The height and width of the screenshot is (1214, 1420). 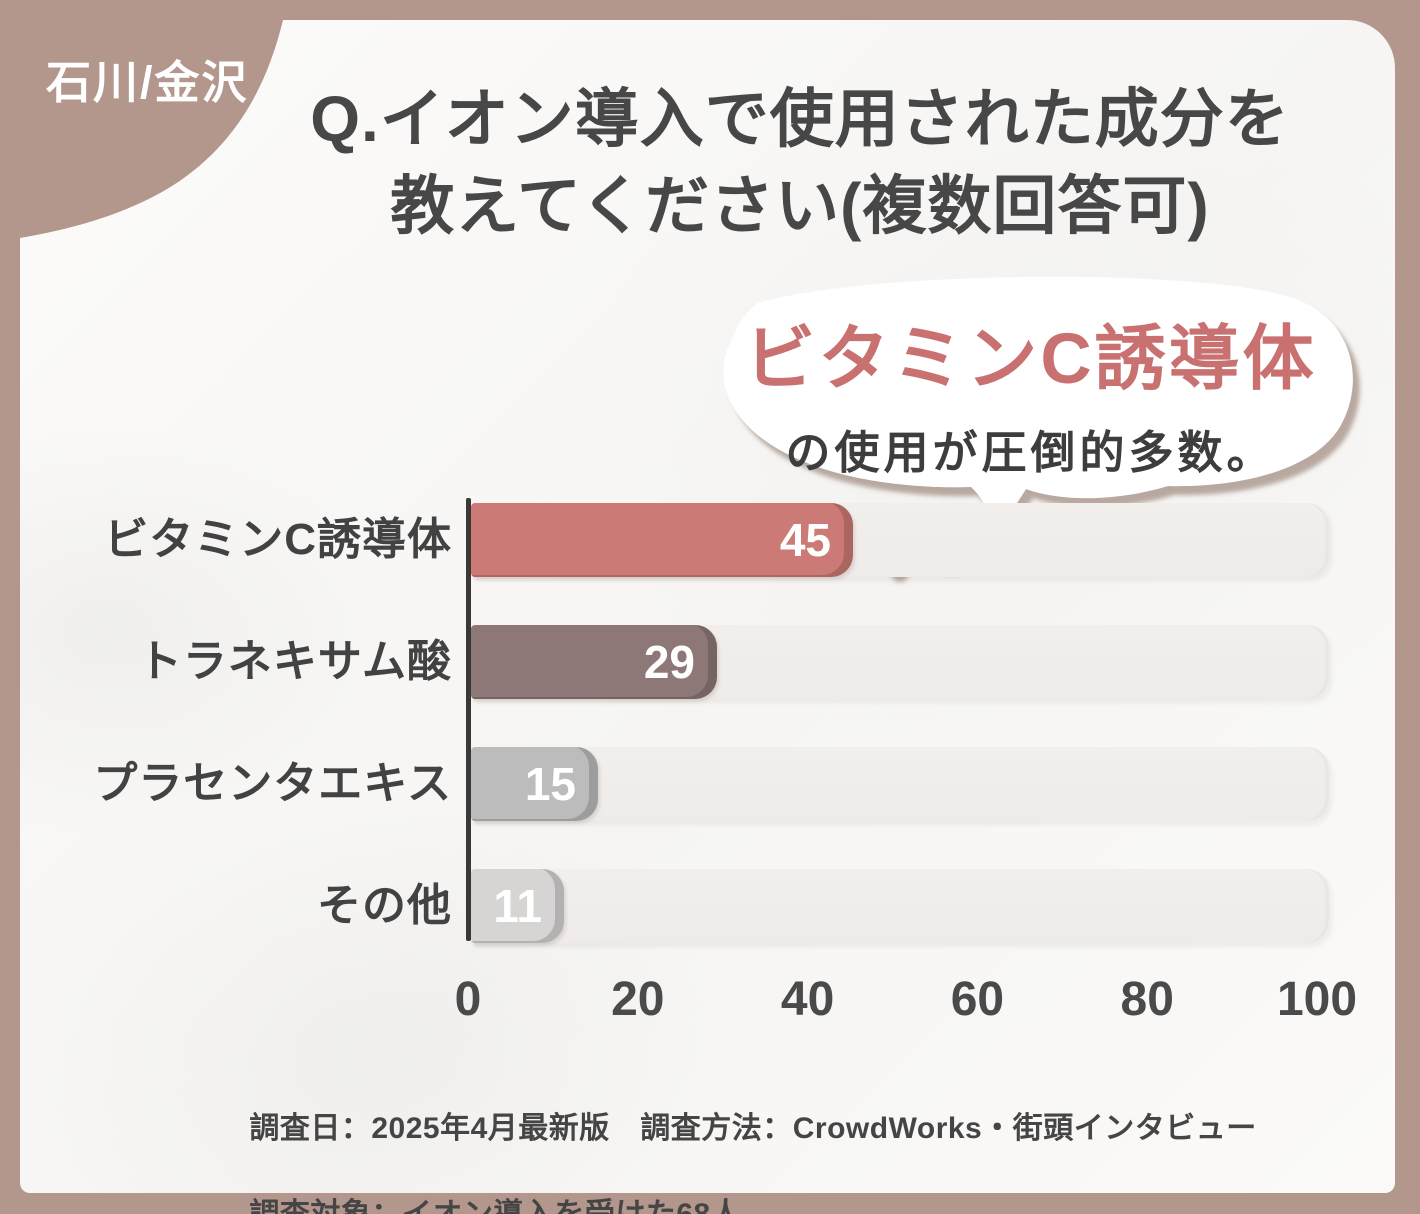 I want to click on x-tick-label: 60, so click(x=977, y=999).